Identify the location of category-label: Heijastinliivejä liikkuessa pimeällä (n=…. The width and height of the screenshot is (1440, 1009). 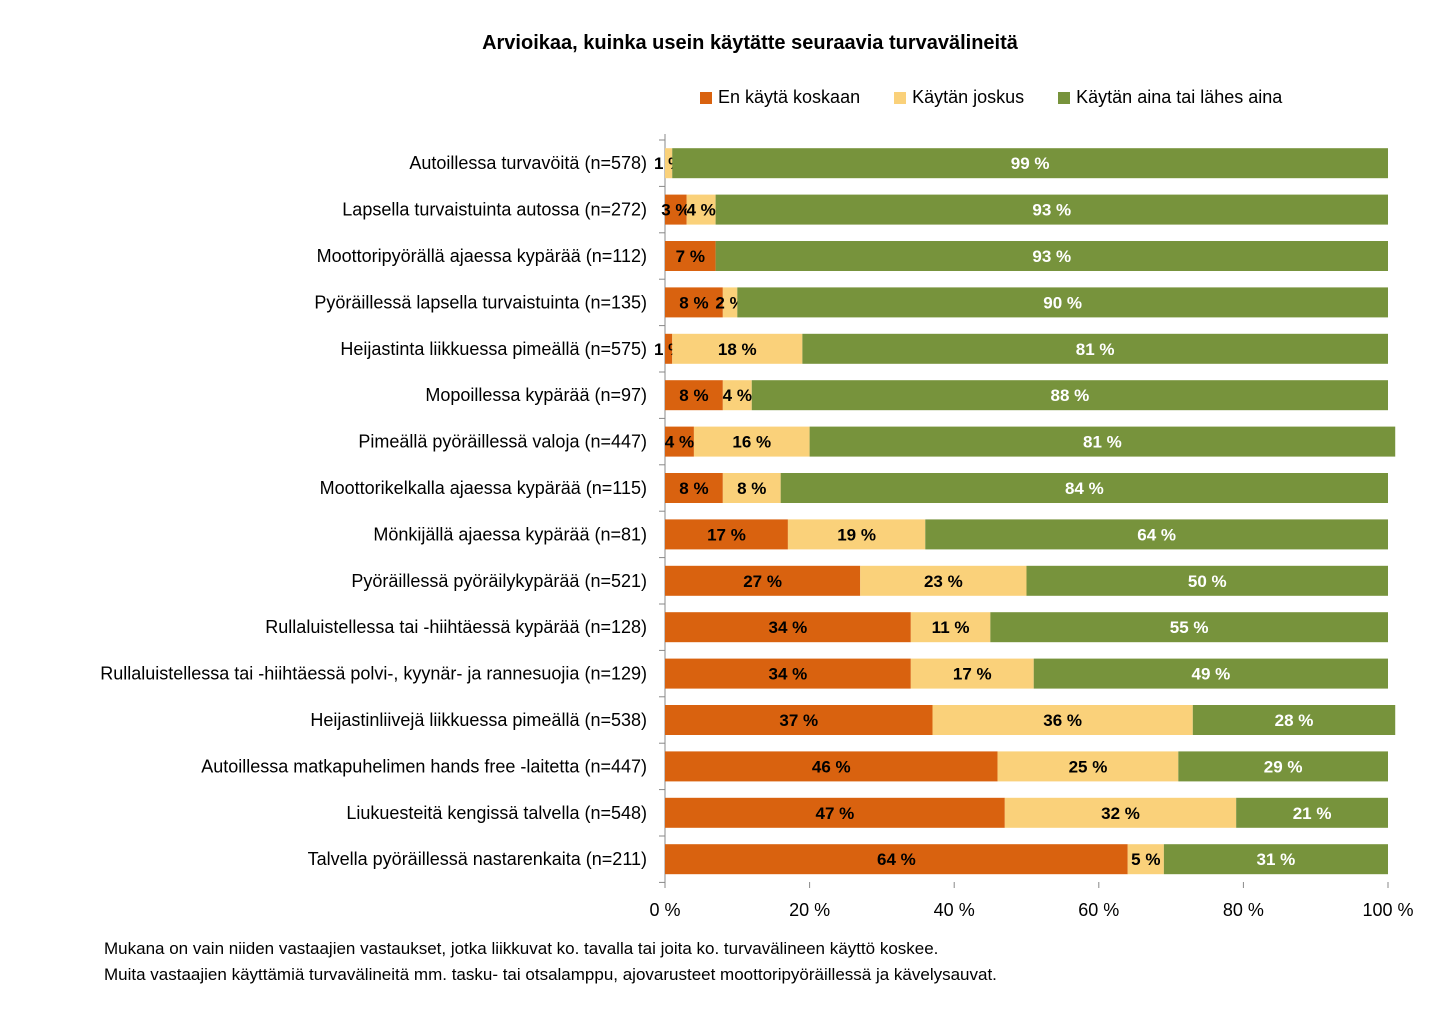
(478, 720).